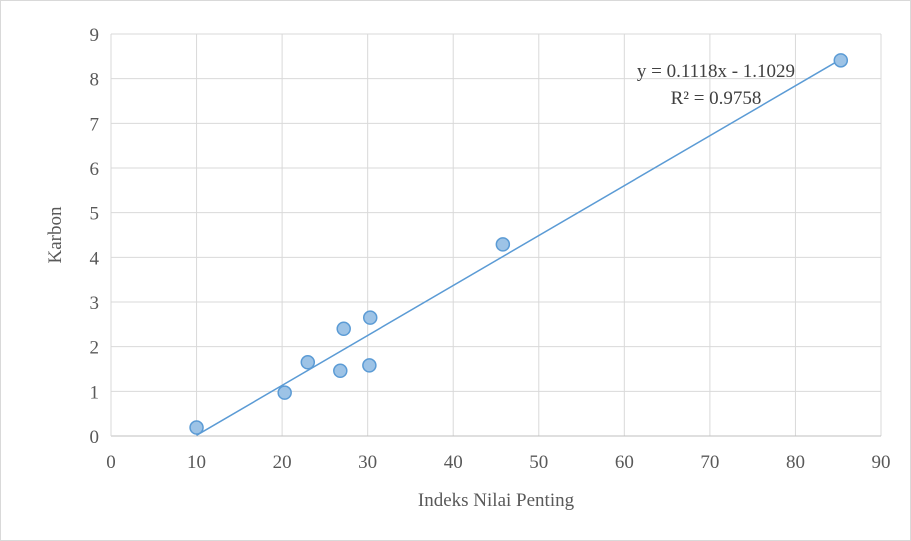 The height and width of the screenshot is (541, 911). I want to click on y-tick-label: 6, so click(95, 169).